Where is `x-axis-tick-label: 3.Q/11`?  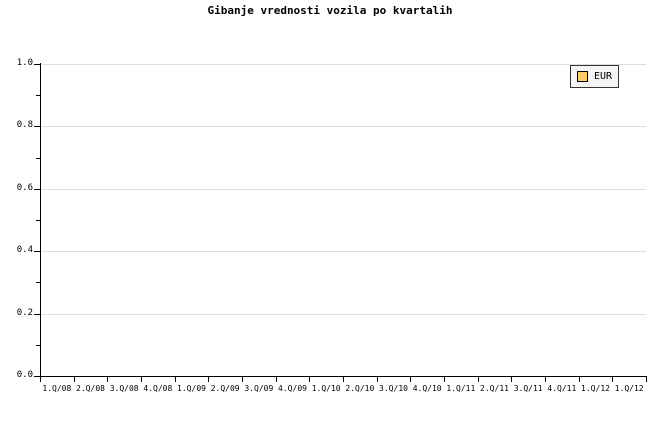
x-axis-tick-label: 3.Q/11 is located at coordinates (528, 388).